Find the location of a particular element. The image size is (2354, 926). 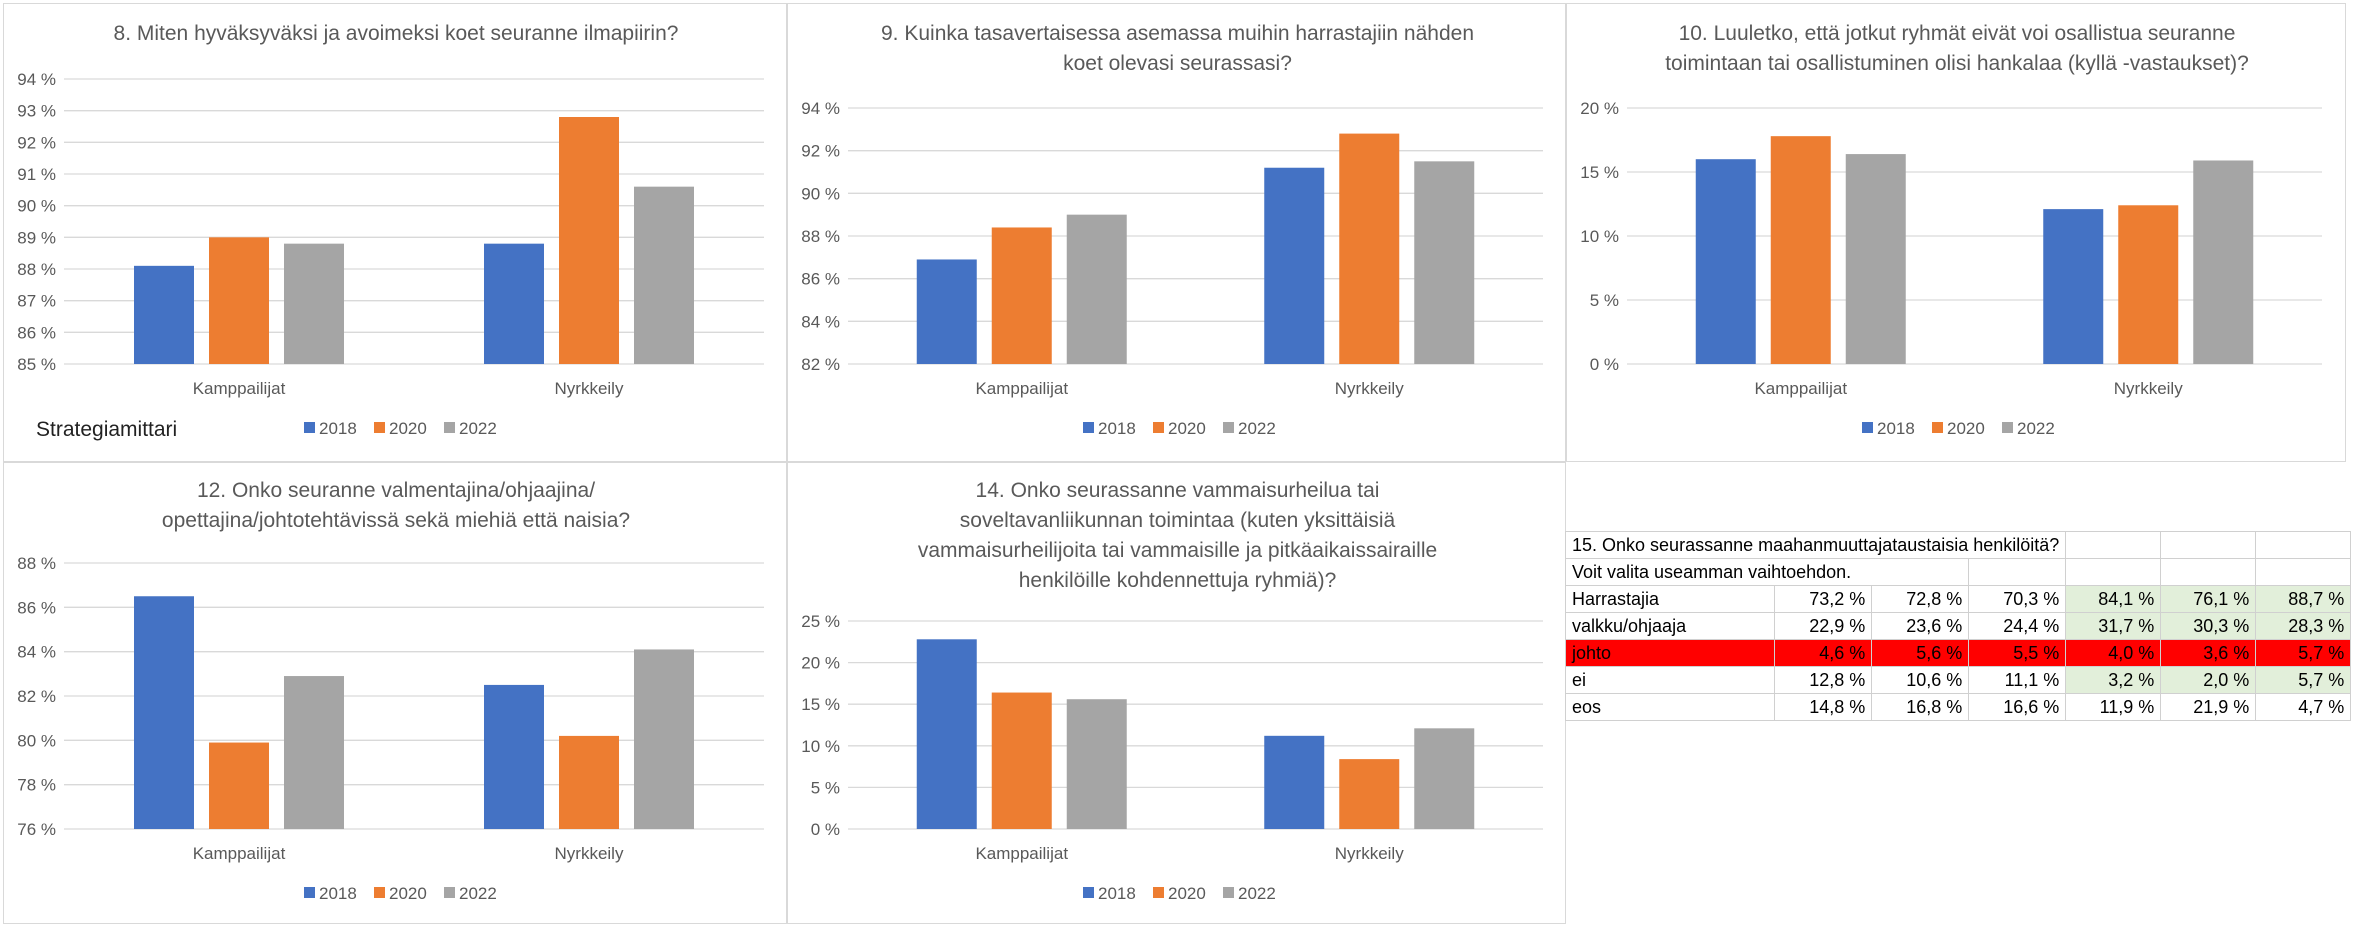

y-tick-label: 80 % is located at coordinates (36, 740).